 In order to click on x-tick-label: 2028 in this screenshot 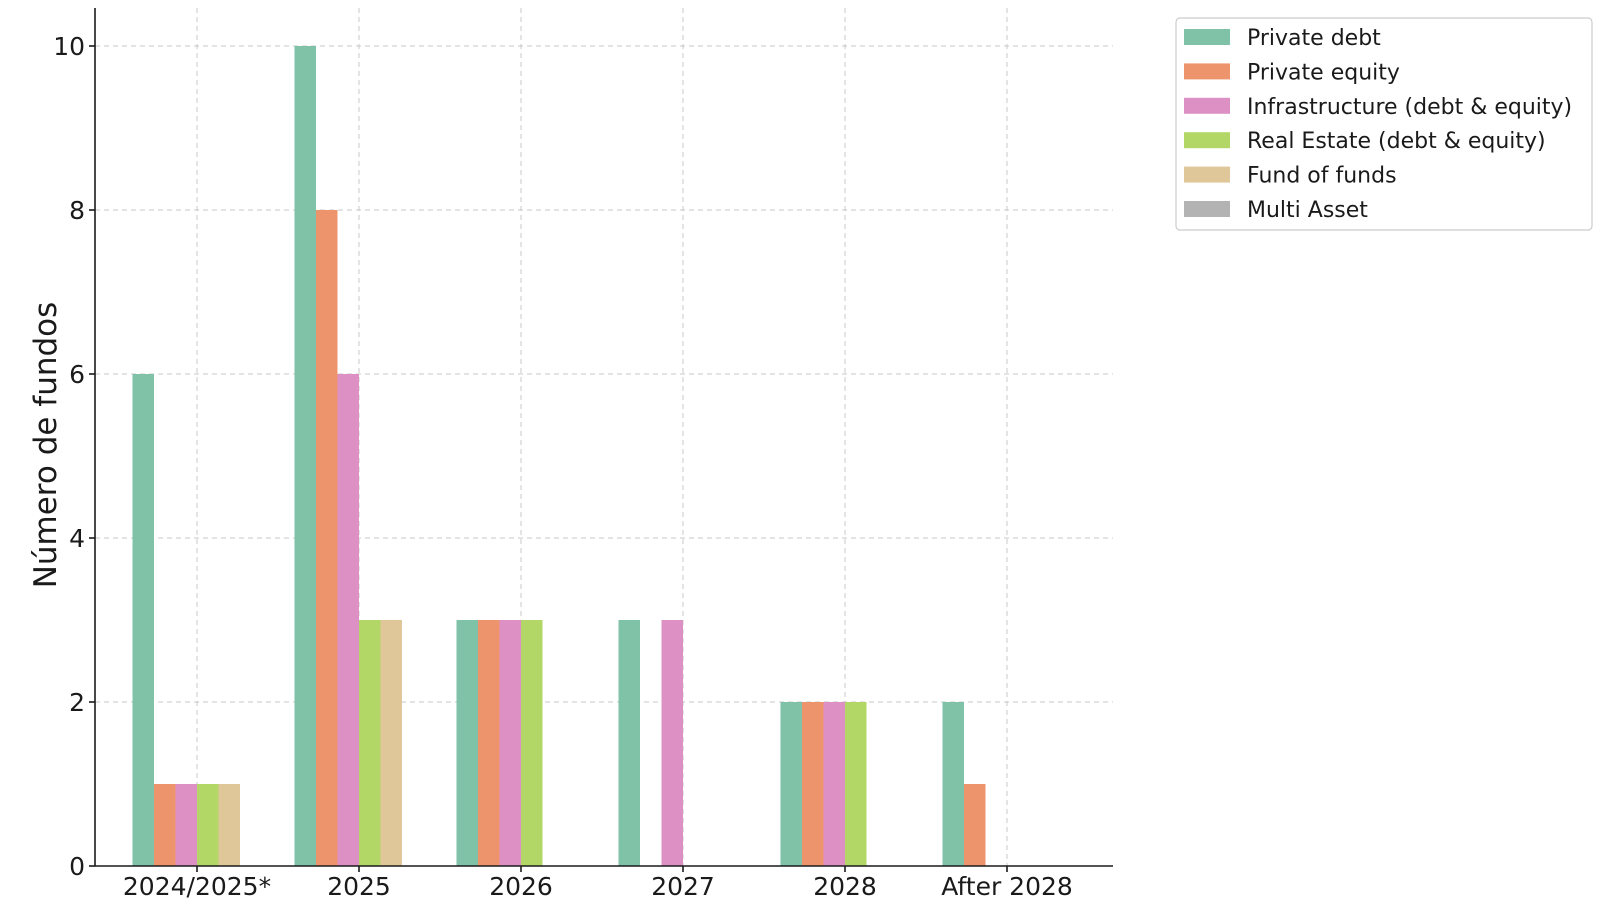, I will do `click(845, 886)`.